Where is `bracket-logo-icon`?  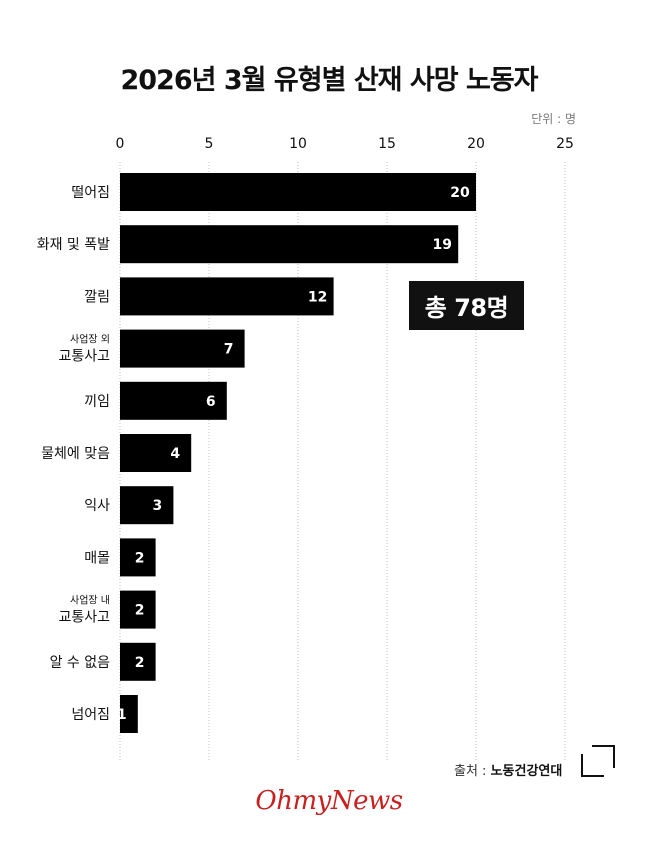
bracket-logo-icon is located at coordinates (598, 761).